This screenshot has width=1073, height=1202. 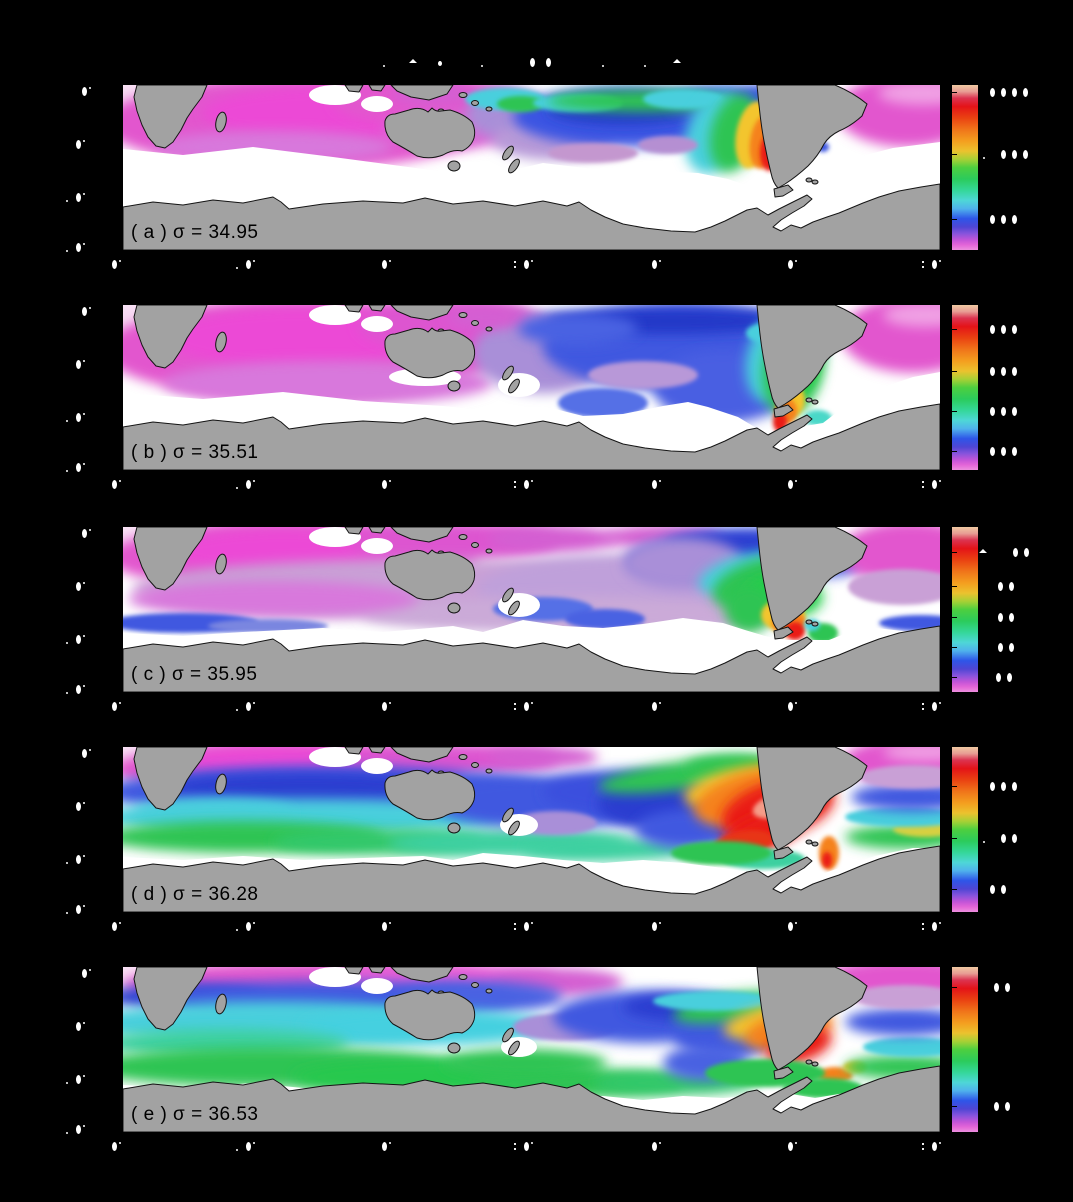 What do you see at coordinates (965, 1049) in the screenshot?
I see `colorbar-e` at bounding box center [965, 1049].